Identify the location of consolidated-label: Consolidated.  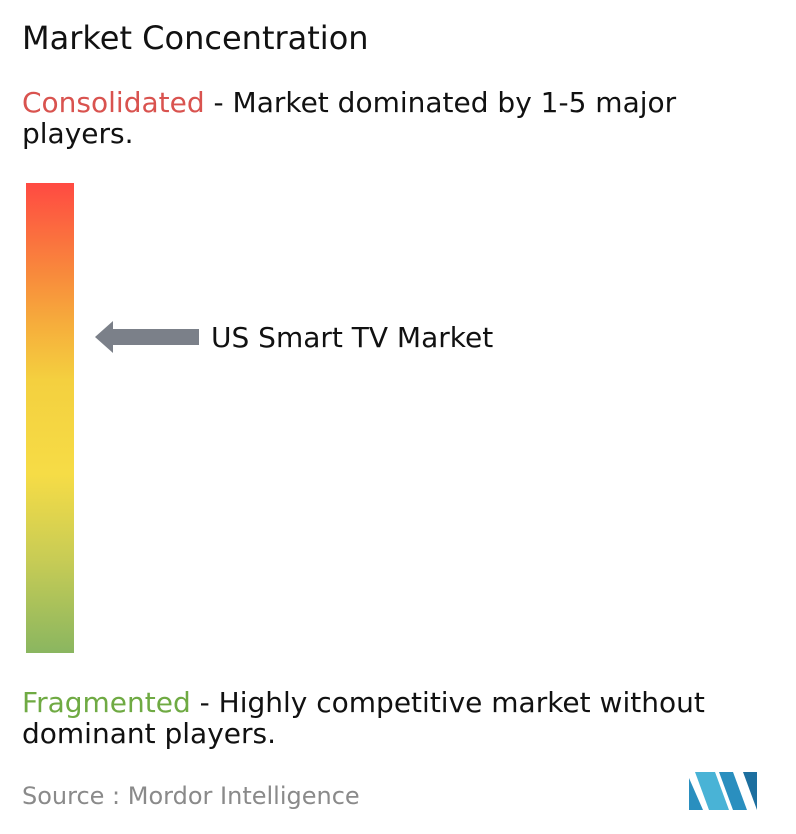
(113, 102).